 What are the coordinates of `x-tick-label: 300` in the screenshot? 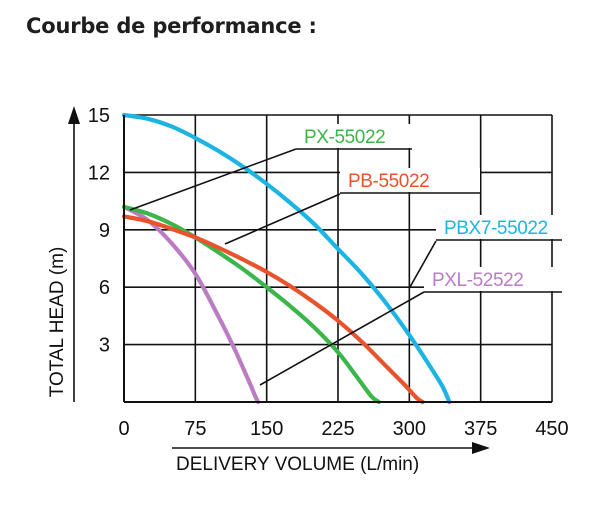 It's located at (409, 429).